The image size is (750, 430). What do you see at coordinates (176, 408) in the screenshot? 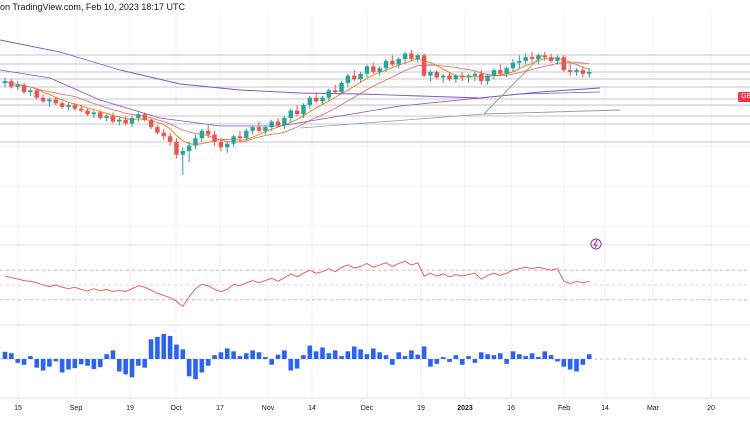
I see `x-axis-tick-label: Oct` at bounding box center [176, 408].